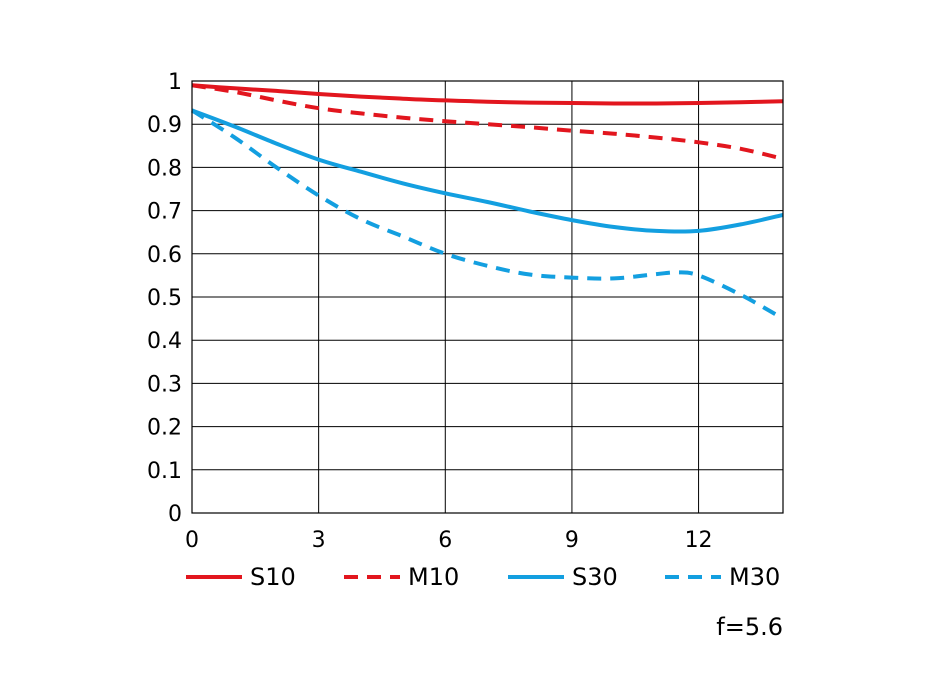  I want to click on y-tick-label: 0.4, so click(164, 341).